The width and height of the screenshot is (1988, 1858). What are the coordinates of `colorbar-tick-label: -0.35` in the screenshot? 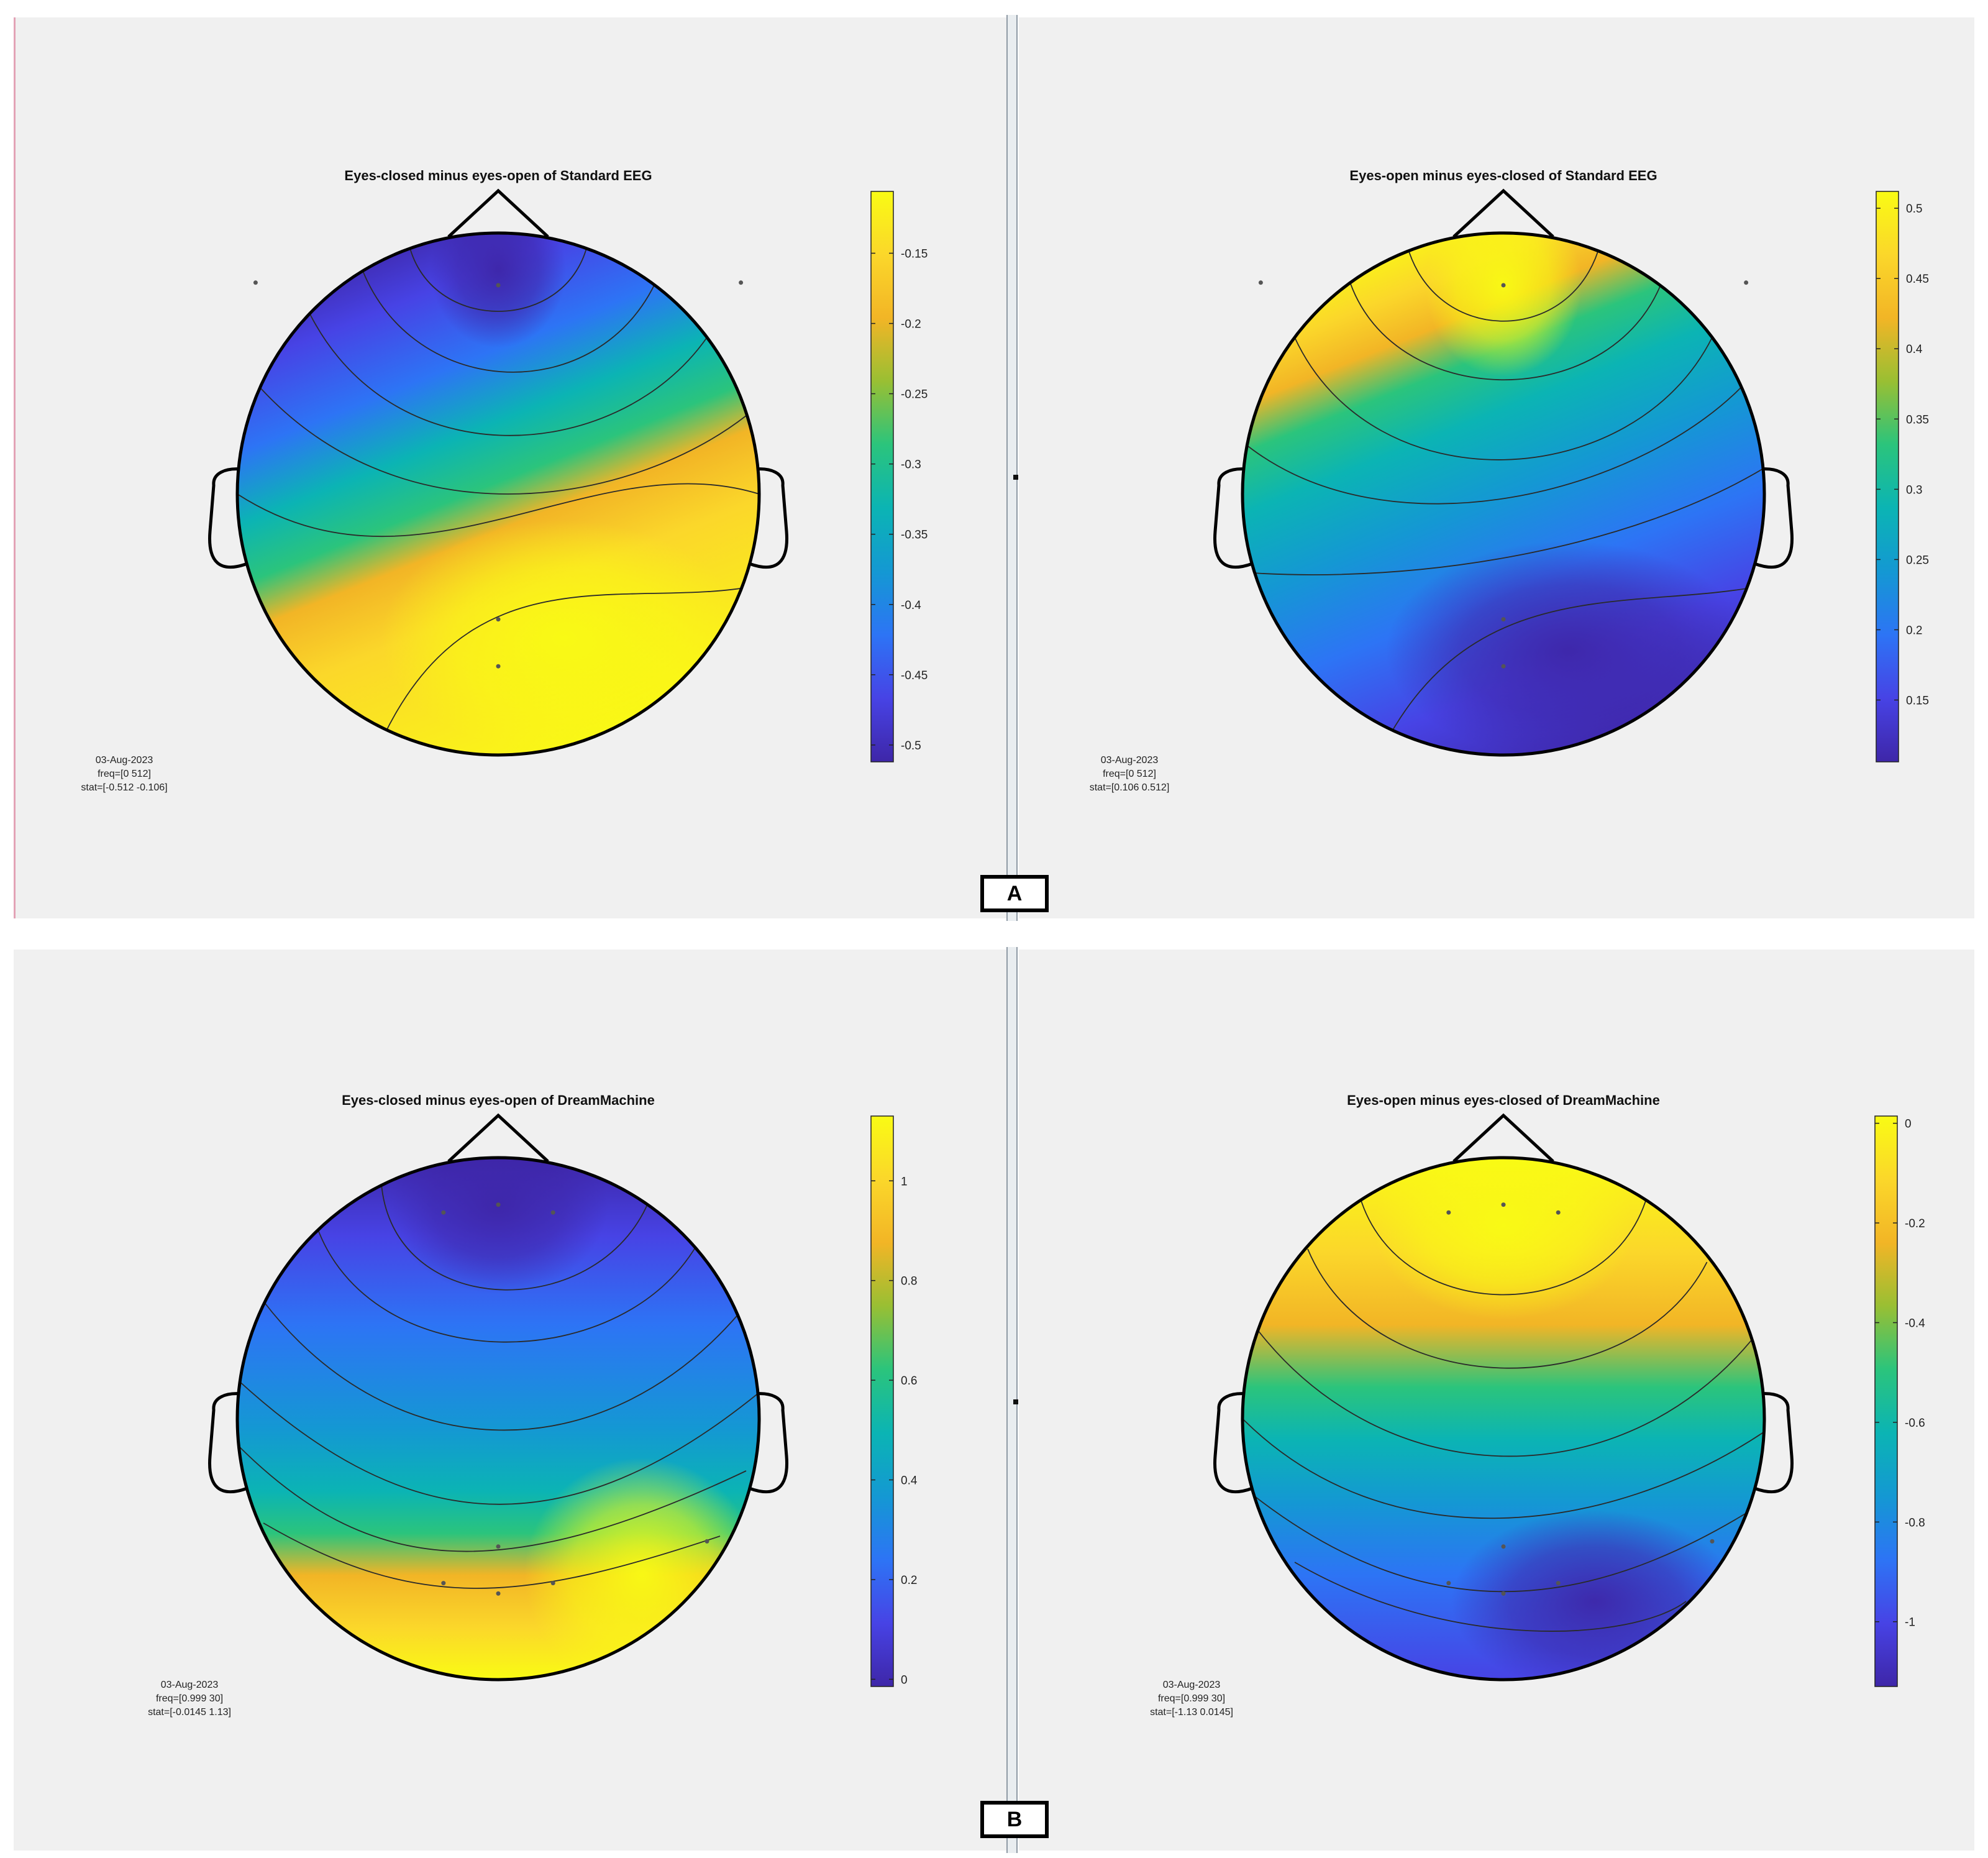 It's located at (914, 535).